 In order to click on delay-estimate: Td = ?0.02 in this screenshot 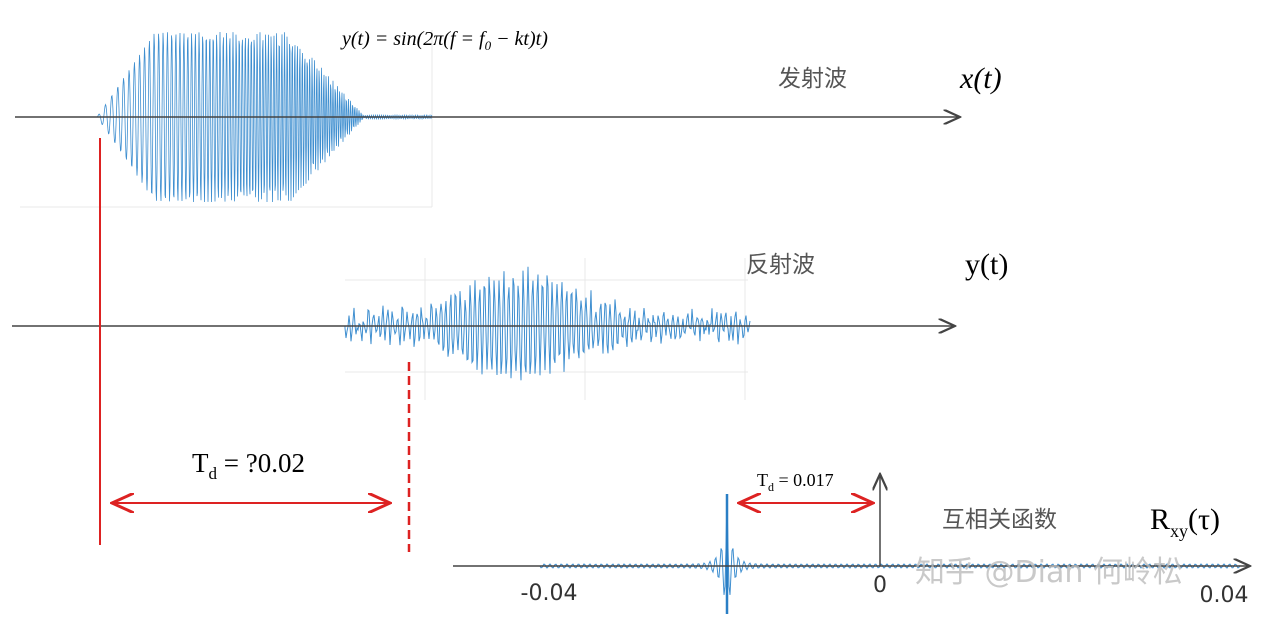, I will do `click(248, 465)`.